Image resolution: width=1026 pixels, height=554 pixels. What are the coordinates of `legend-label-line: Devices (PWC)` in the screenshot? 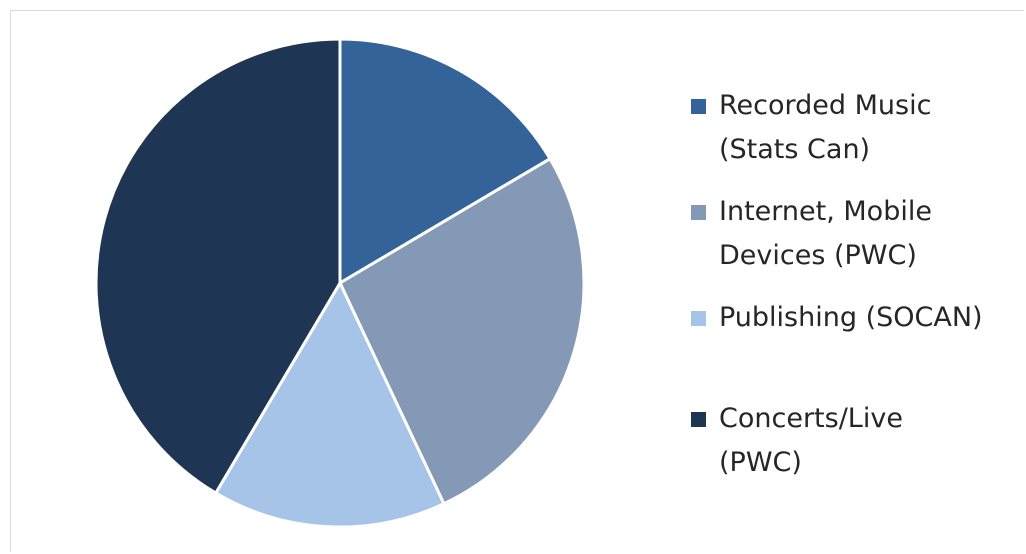 It's located at (818, 255).